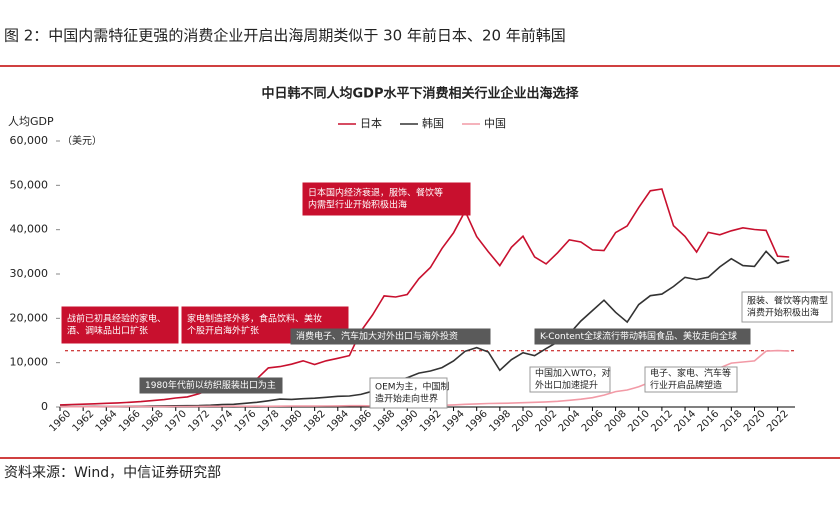  Describe the element at coordinates (292, 421) in the screenshot. I see `x-tick-label: 1980` at that location.